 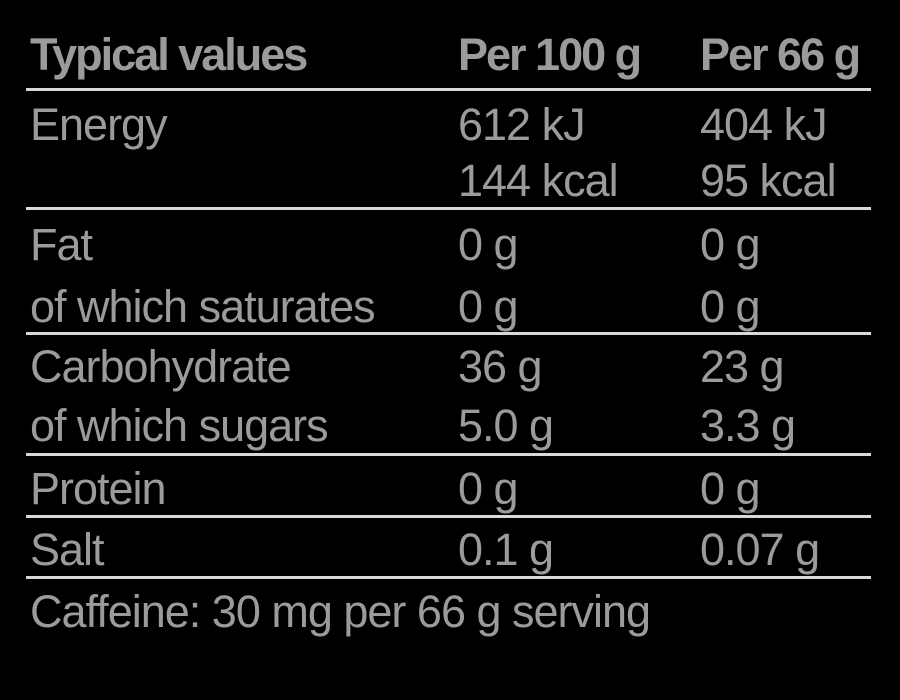 What do you see at coordinates (780, 54) in the screenshot?
I see `header-per-66g: Per 66 g` at bounding box center [780, 54].